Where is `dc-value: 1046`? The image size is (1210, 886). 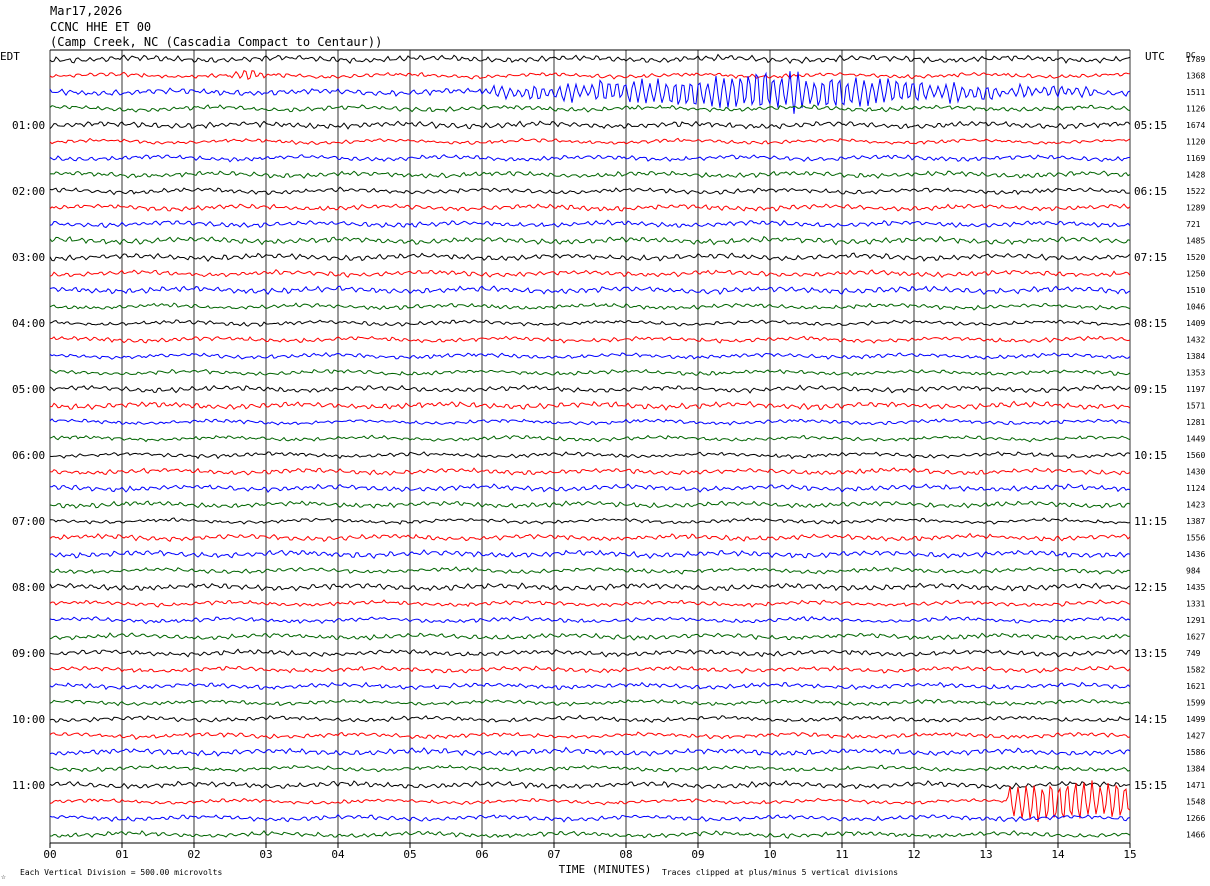
dc-value: 1046 is located at coordinates (1195, 307).